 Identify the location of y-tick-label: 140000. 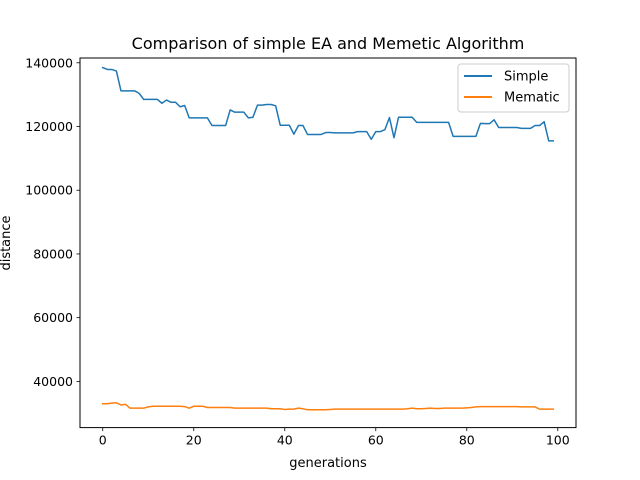
(49, 62).